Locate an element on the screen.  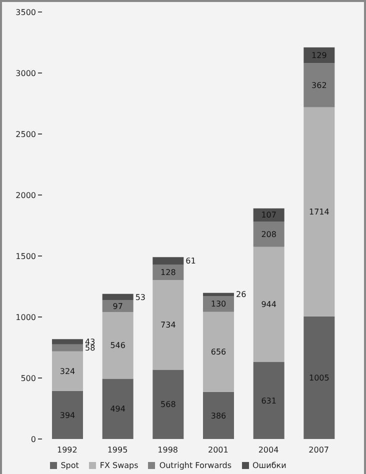
data-label: 386 is located at coordinates (218, 415).